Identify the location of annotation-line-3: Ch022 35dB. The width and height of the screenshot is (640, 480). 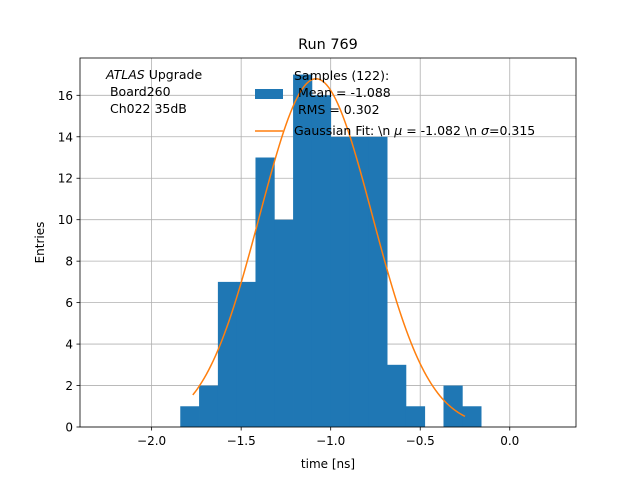
(146, 108).